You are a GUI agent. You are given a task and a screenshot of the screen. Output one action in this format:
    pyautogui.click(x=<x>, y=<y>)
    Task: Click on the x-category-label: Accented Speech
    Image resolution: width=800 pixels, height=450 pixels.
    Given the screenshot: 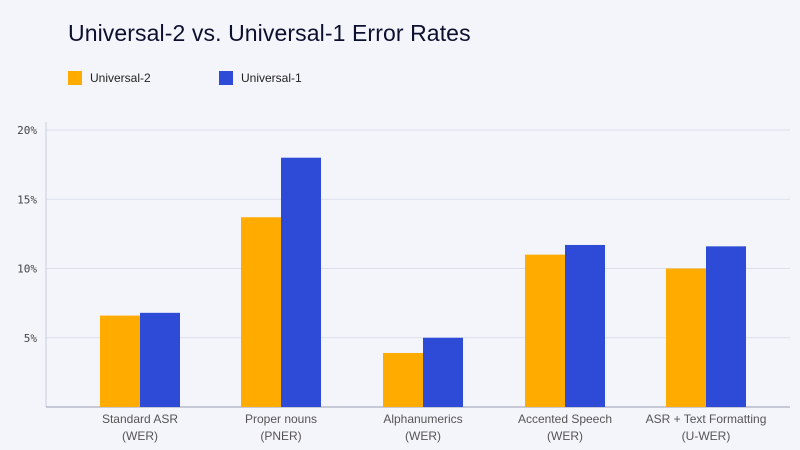 What is the action you would take?
    pyautogui.click(x=565, y=419)
    